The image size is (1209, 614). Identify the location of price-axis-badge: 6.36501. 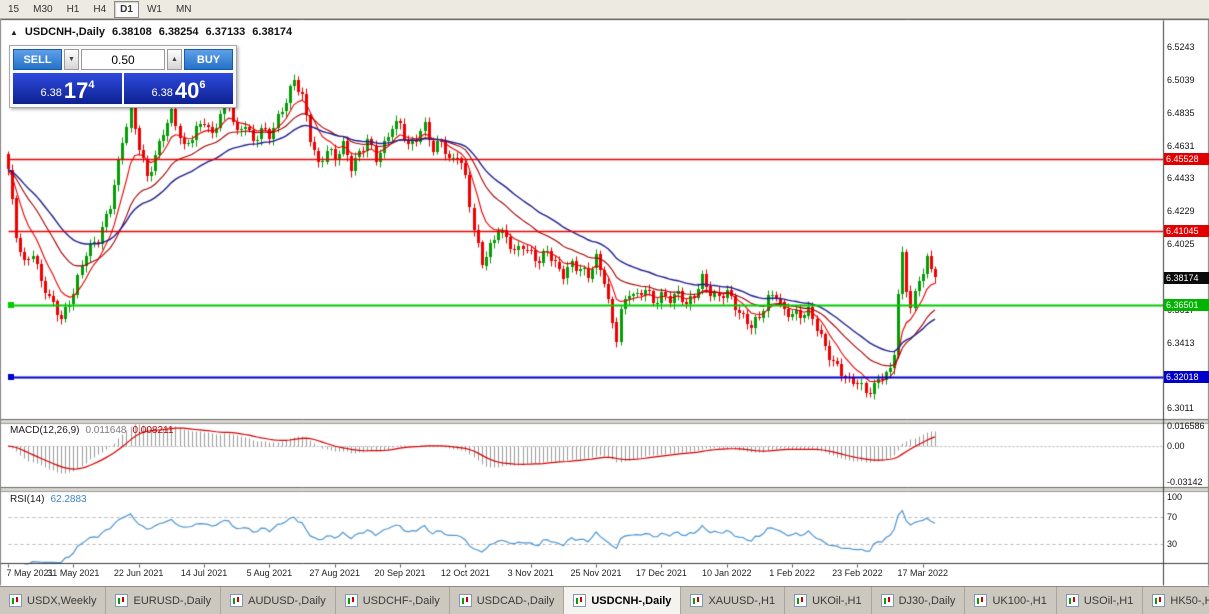
(1186, 304).